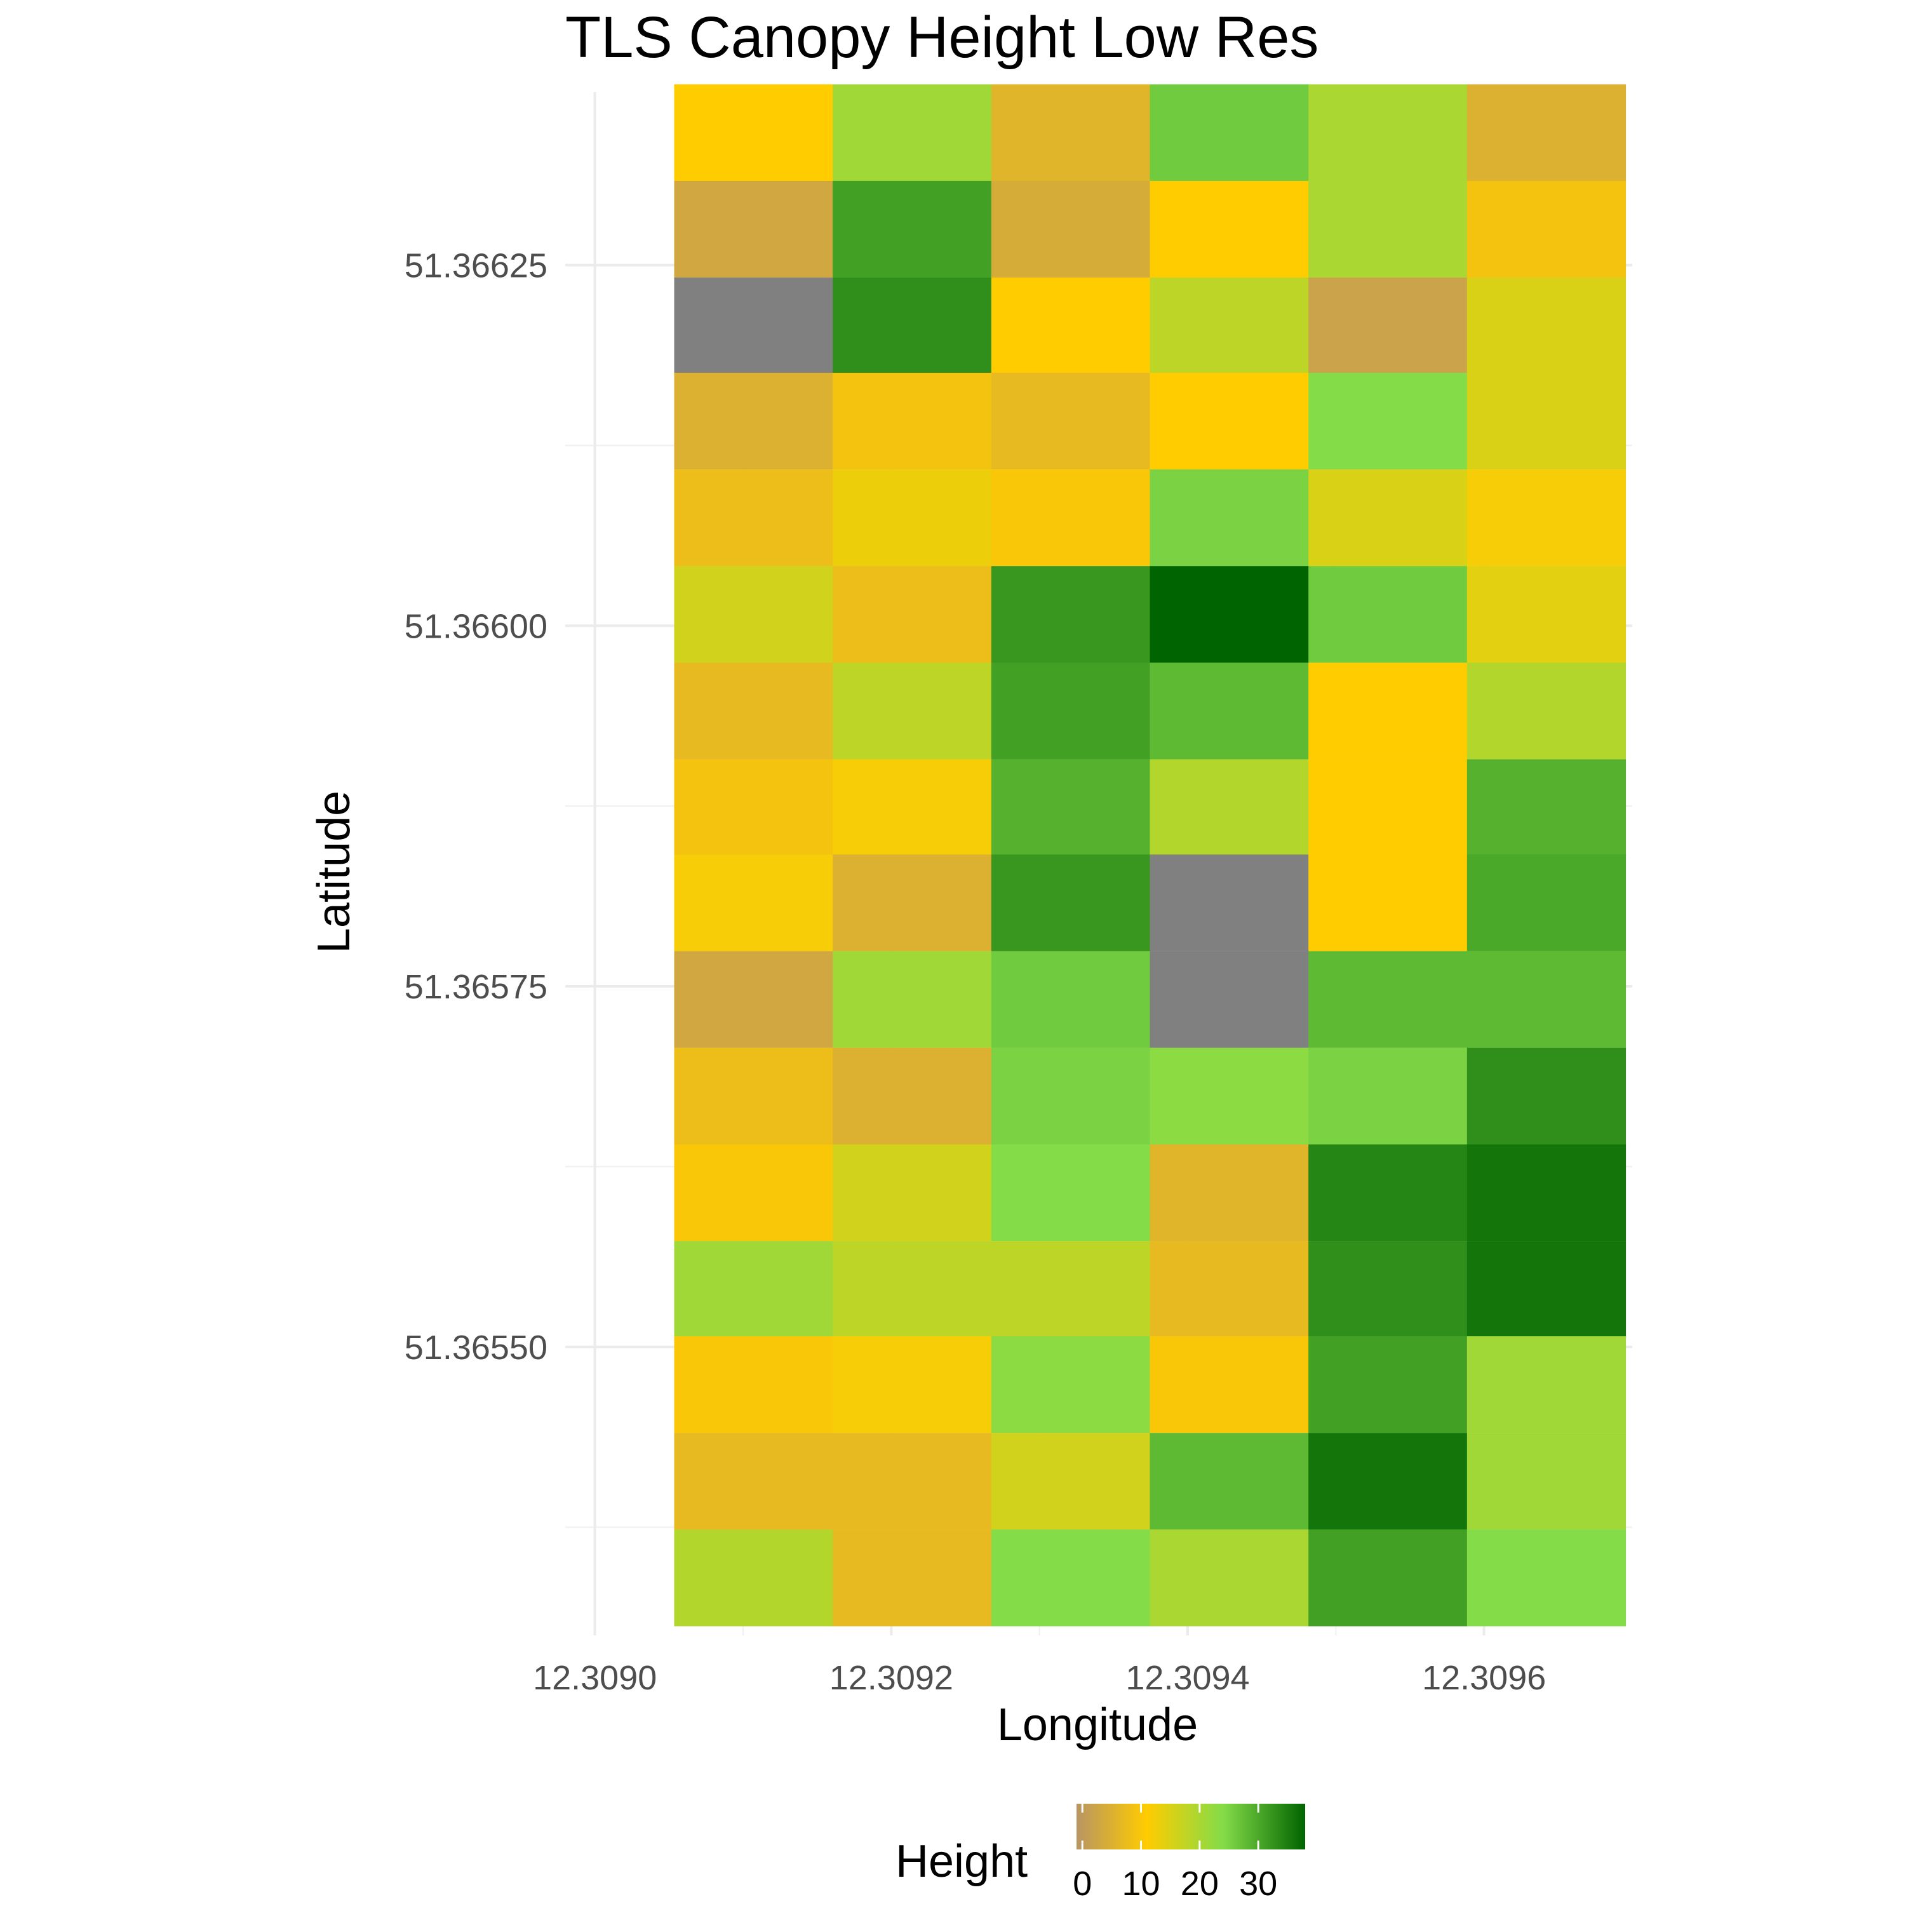 The height and width of the screenshot is (1932, 1932). Describe the element at coordinates (1141, 1884) in the screenshot. I see `legend-tick-label: 10` at that location.